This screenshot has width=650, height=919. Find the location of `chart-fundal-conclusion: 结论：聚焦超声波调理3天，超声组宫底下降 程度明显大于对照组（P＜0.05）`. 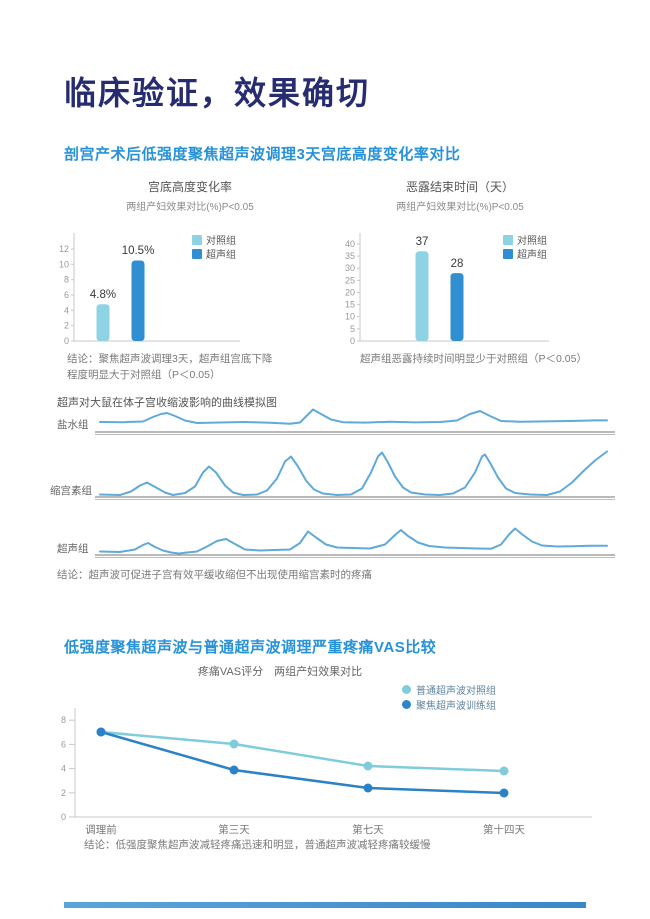

chart-fundal-conclusion: 结论：聚焦超声波调理3天，超声组宫底下降 程度明显大于对照组（P＜0.05） is located at coordinates (190, 367).